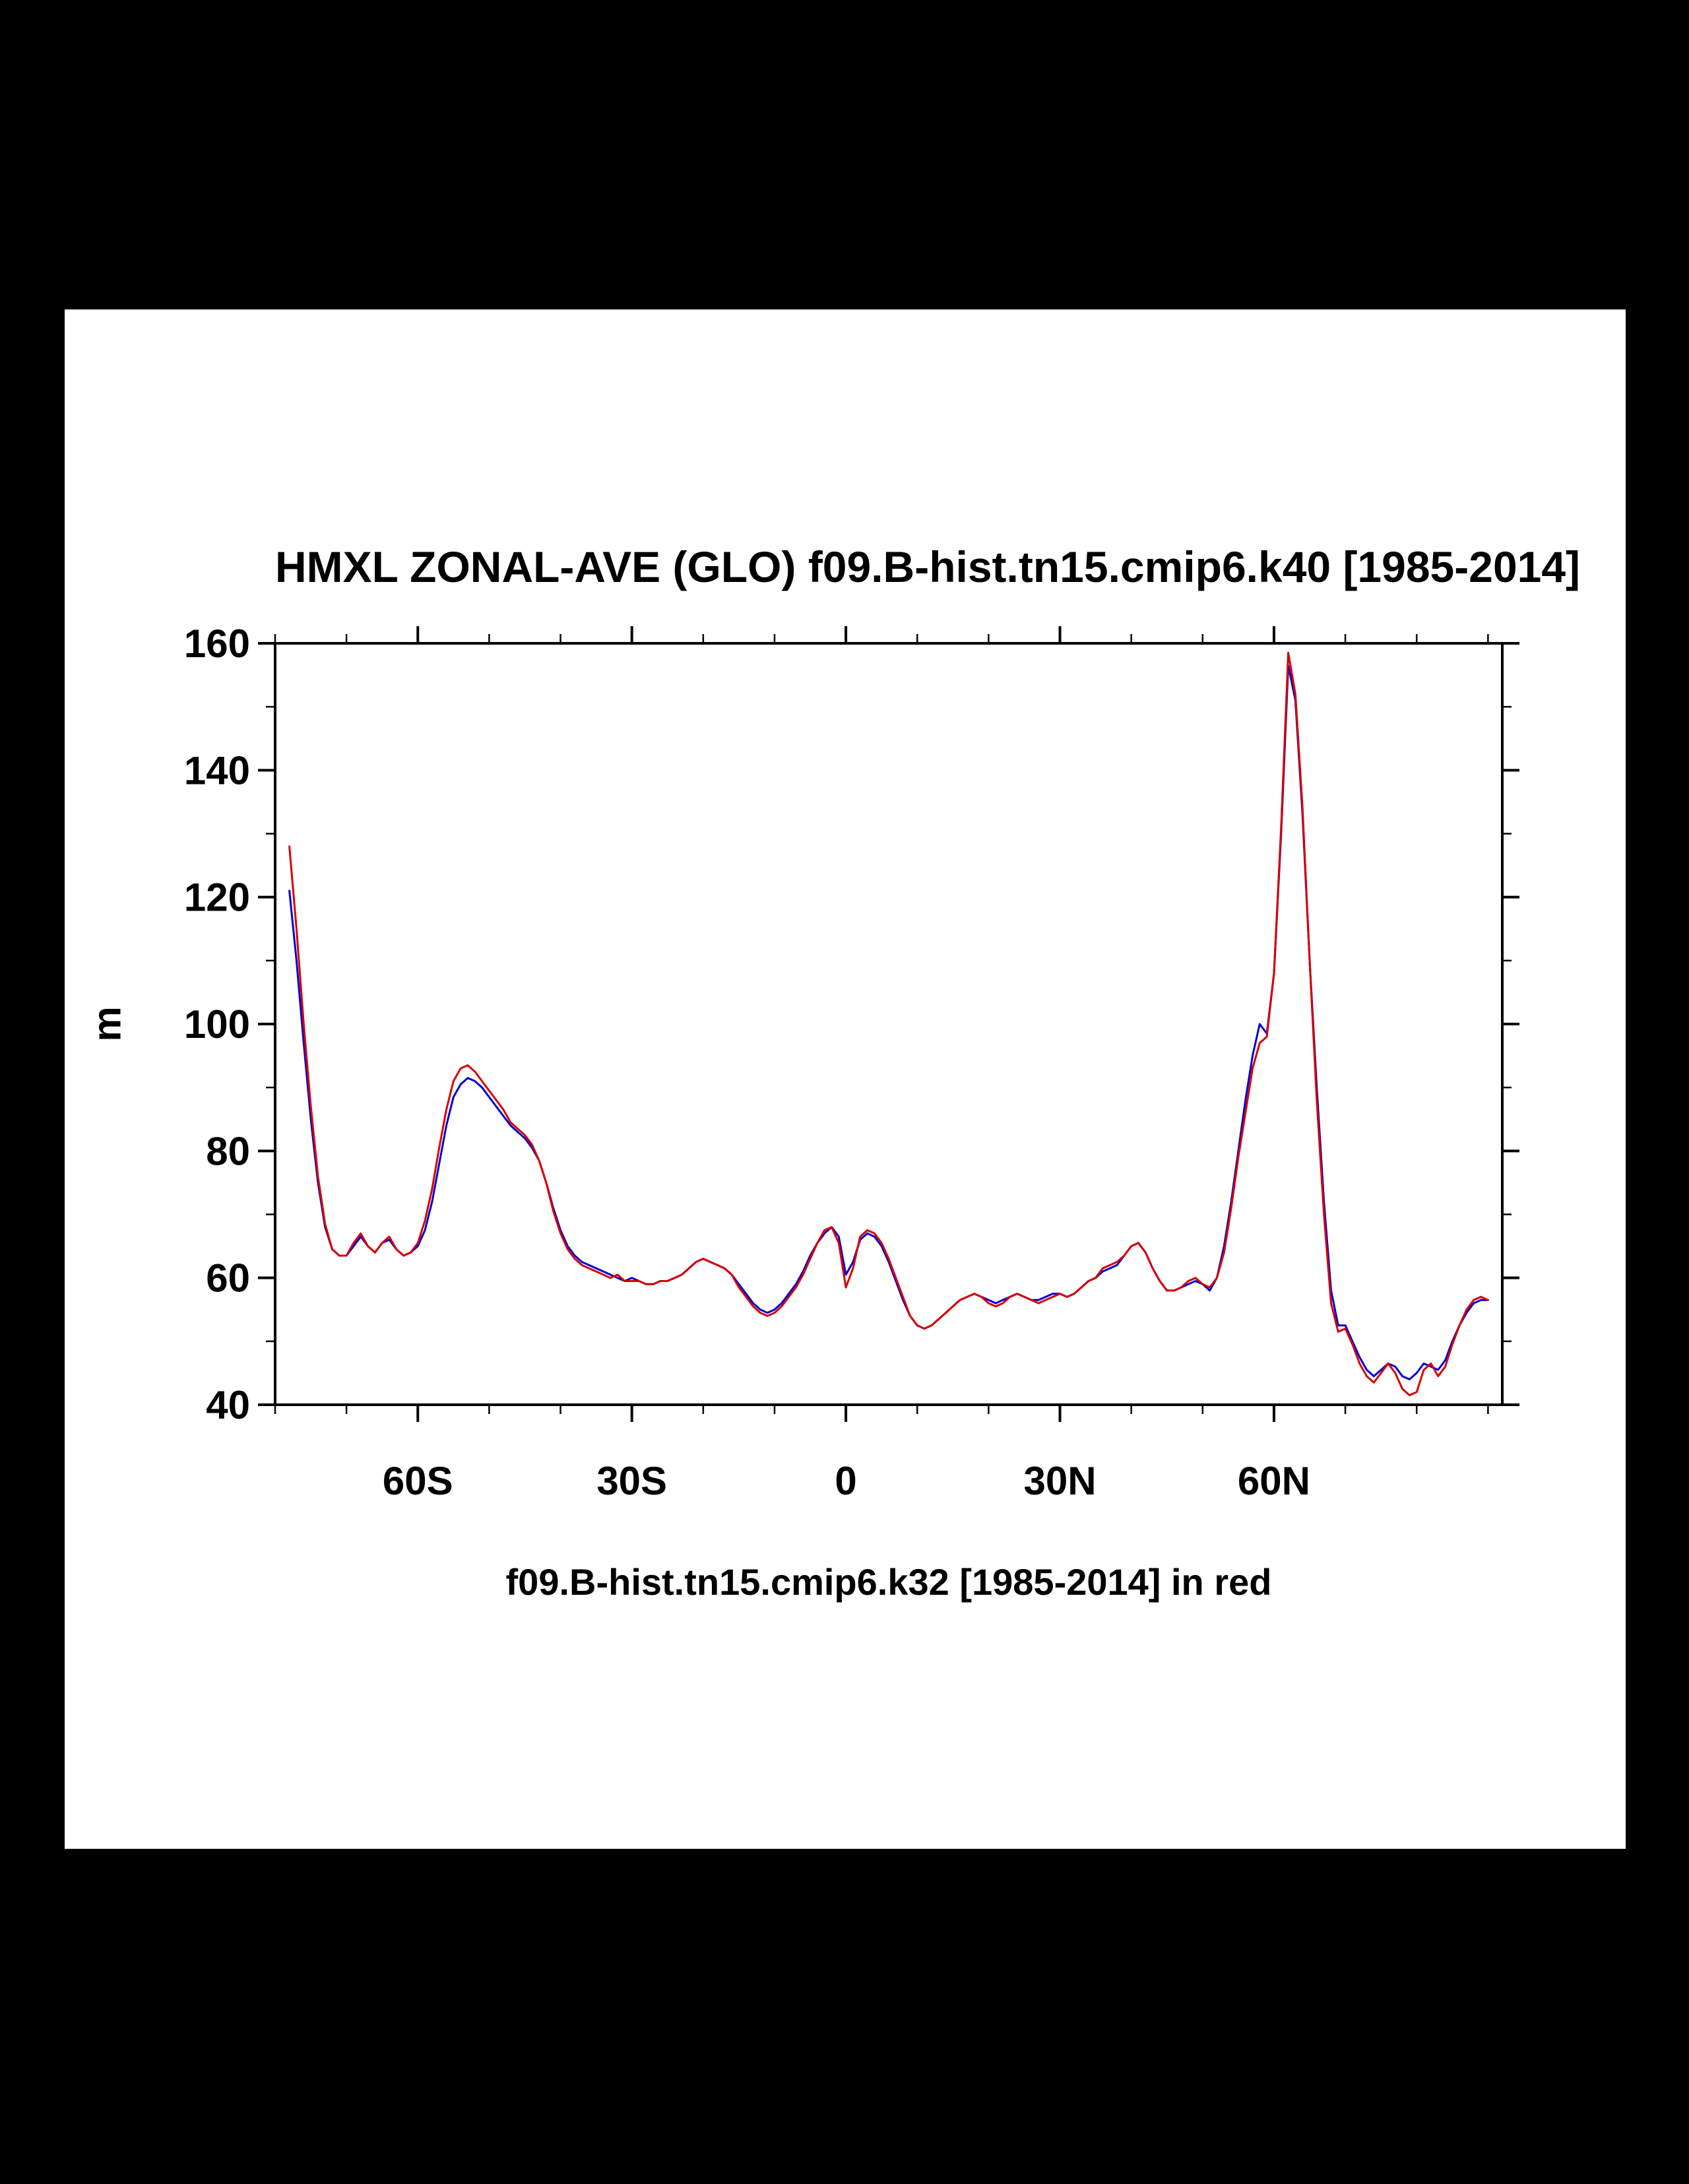 The height and width of the screenshot is (2184, 1689). Describe the element at coordinates (1059, 1481) in the screenshot. I see `x-tick-label: 30N` at that location.